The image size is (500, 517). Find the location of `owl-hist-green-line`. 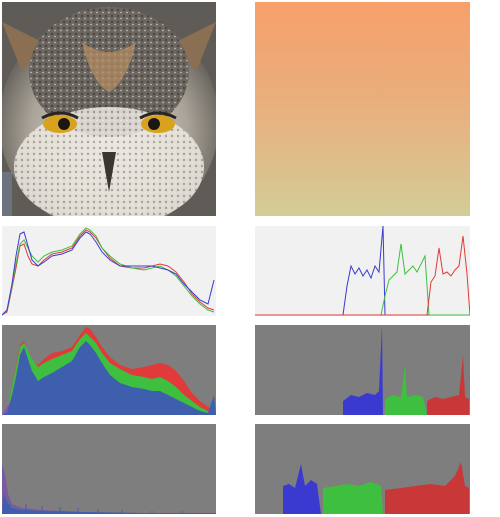

owl-hist-green-line is located at coordinates (108, 271).